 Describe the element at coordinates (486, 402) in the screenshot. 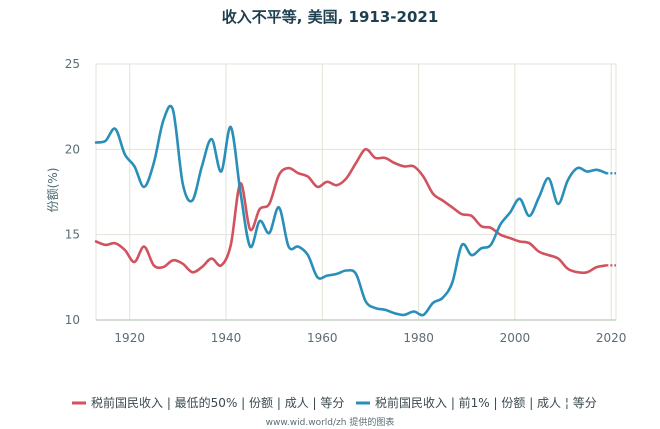

I see `legend-label: 税前国民收入 | 前1% | 份额 | 成人 ¦ 等分` at that location.